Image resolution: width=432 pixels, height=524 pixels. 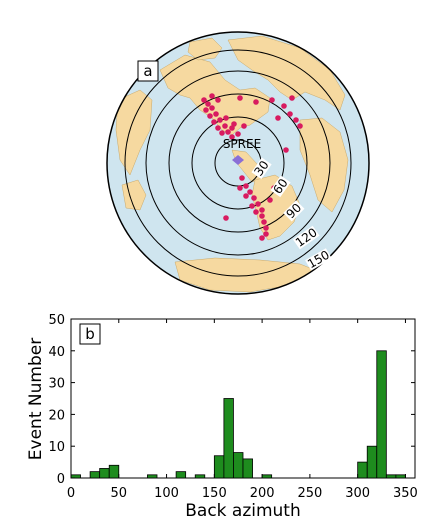 What do you see at coordinates (357, 493) in the screenshot?
I see `x-tick-label: 300` at bounding box center [357, 493].